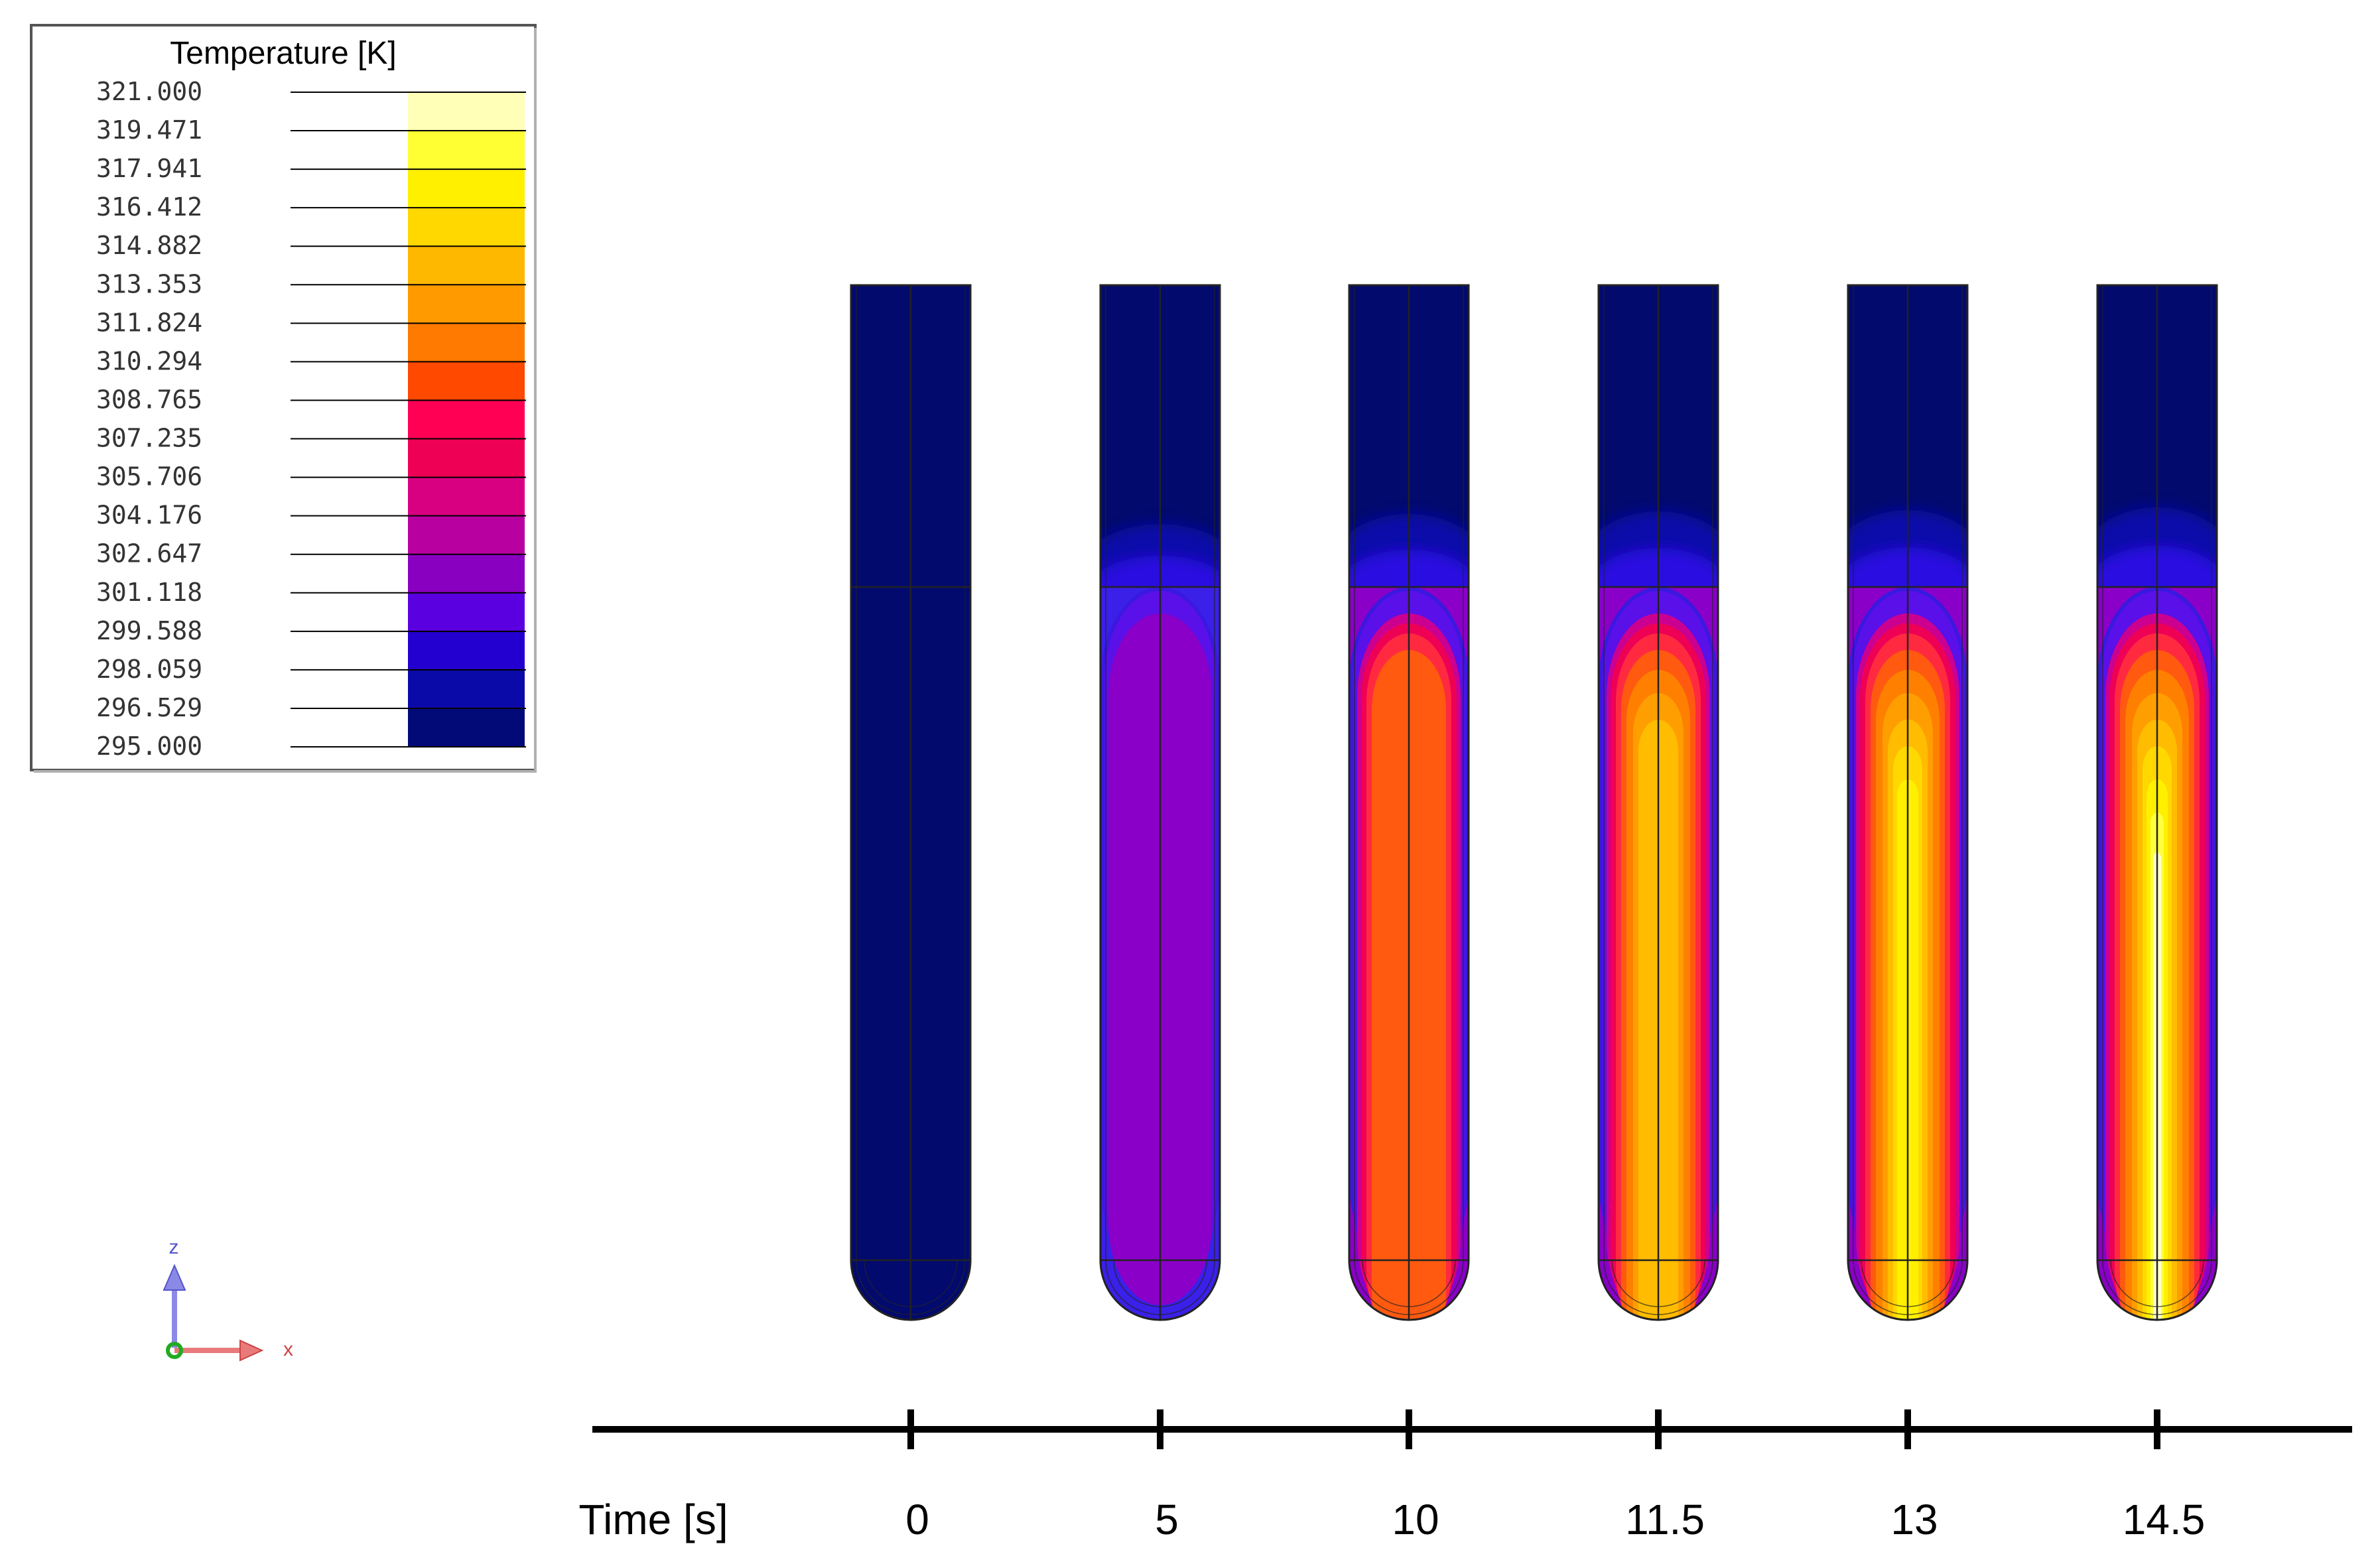 Image resolution: width=2380 pixels, height=1560 pixels. Describe the element at coordinates (228, 1299) in the screenshot. I see `axes-indicator: z x` at that location.